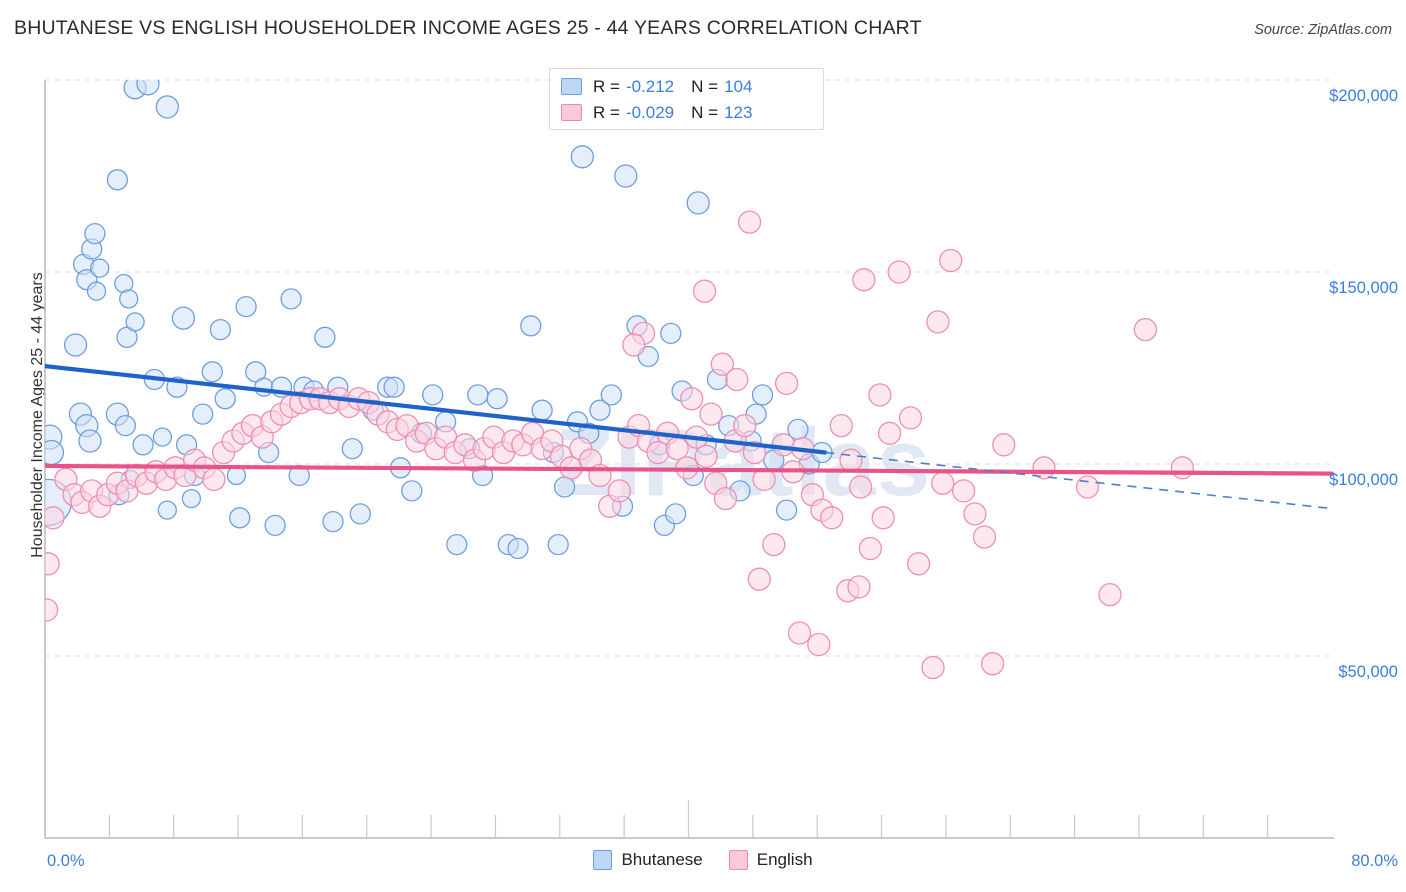  What do you see at coordinates (648, 860) in the screenshot?
I see `legend-item-bhutanese: Bhutanese` at bounding box center [648, 860].